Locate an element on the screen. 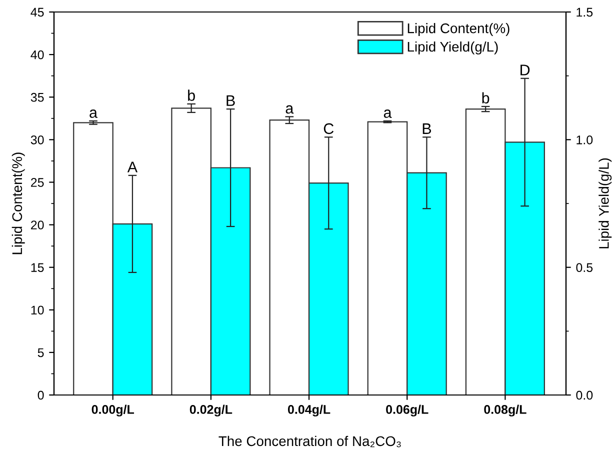  legend-label: Lipid Content(%) is located at coordinates (459, 29).